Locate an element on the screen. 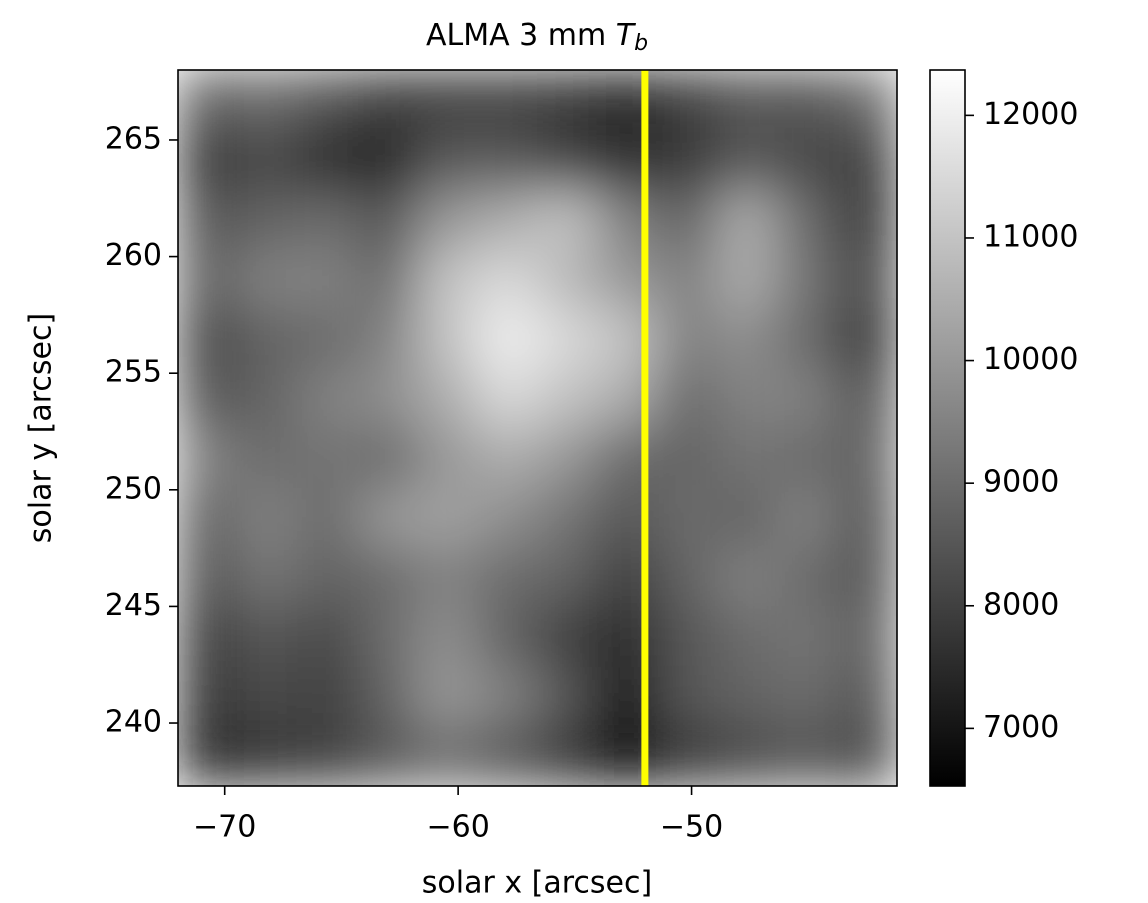 This screenshot has height=903, width=1148. y-tick-label: 260 is located at coordinates (133, 255).